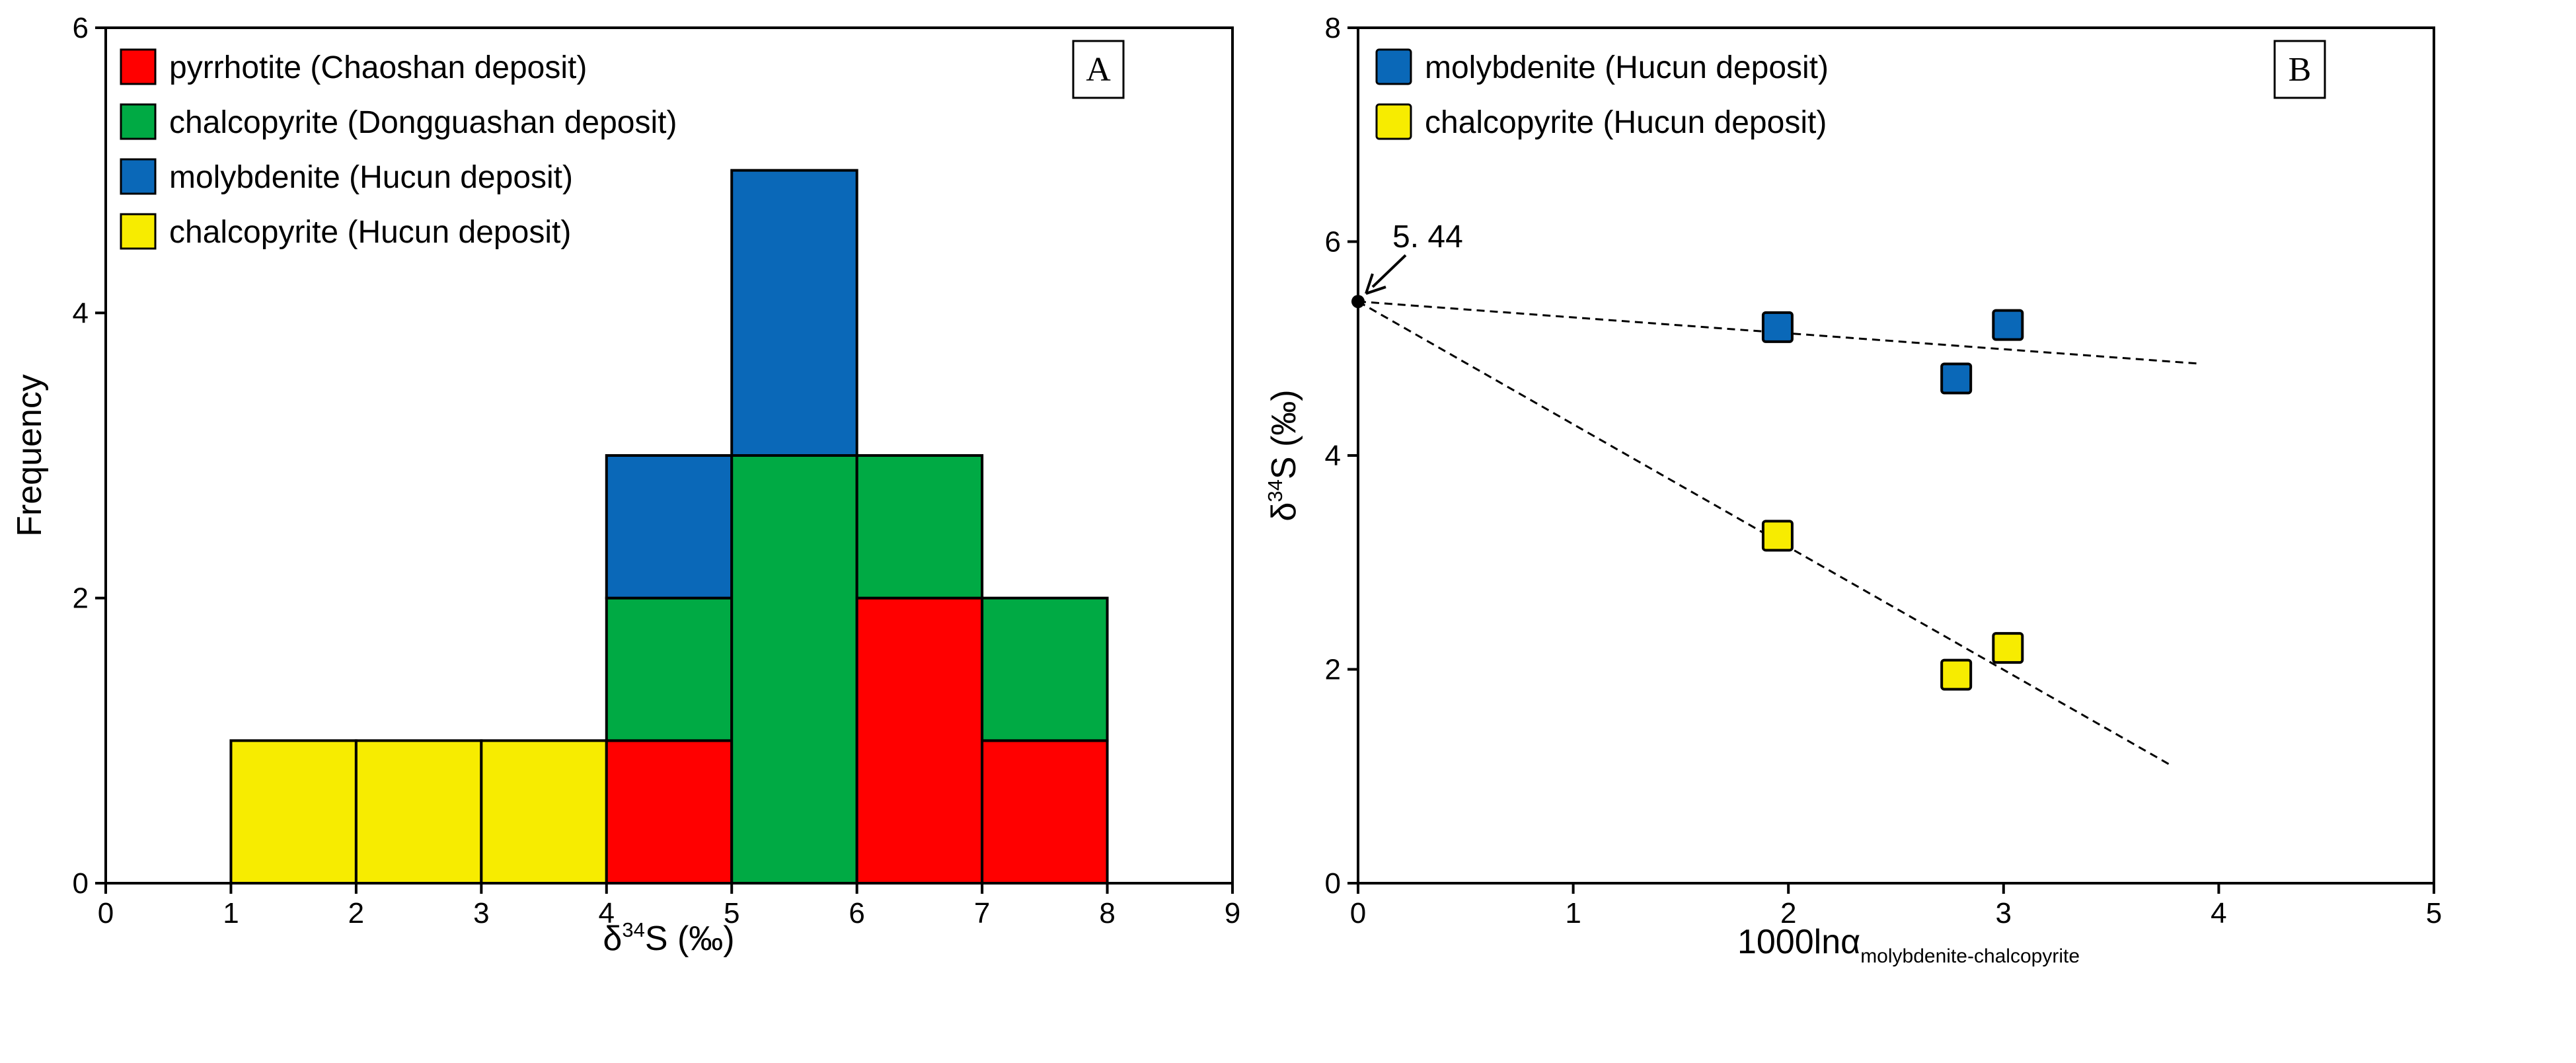 The image size is (2576, 1063). What do you see at coordinates (1799, 942) in the screenshot?
I see `panel-b-xlabel-main: 1000lnα` at bounding box center [1799, 942].